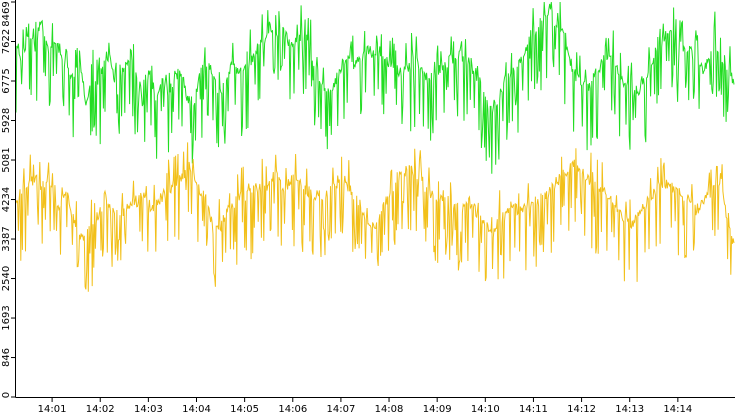 The image size is (735, 415). Describe the element at coordinates (340, 409) in the screenshot. I see `x-tick-label: 14:07` at that location.